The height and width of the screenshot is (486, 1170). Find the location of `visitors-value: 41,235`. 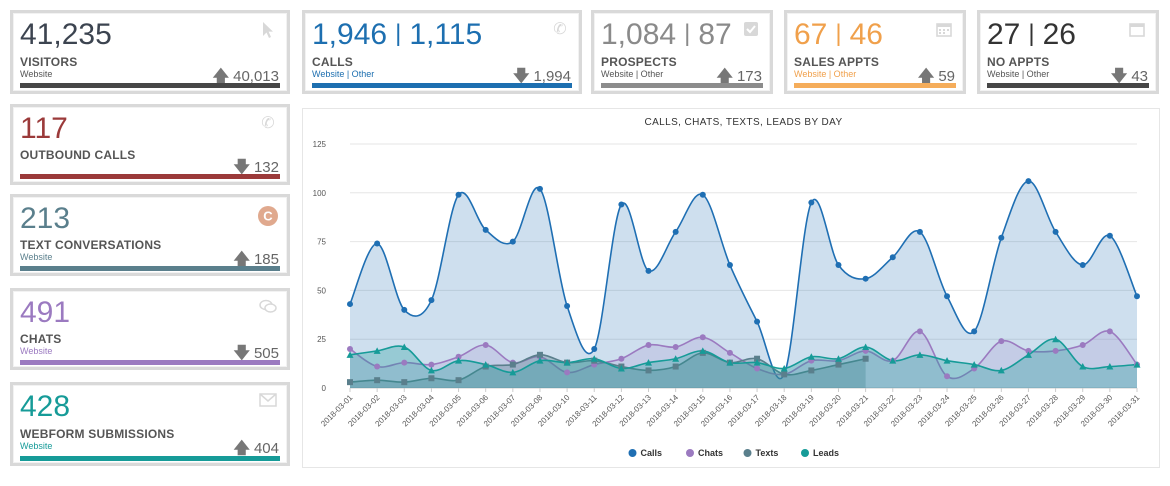

visitors-value: 41,235 is located at coordinates (66, 34).